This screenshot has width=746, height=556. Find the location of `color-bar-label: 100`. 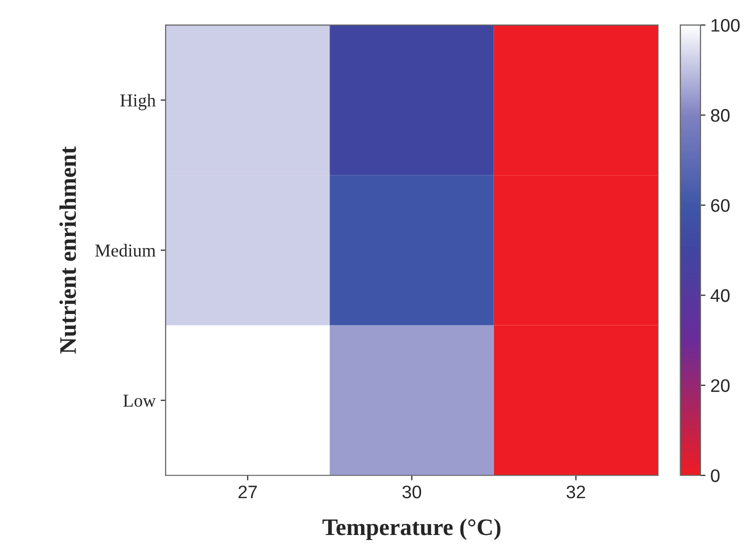

color-bar-label: 100 is located at coordinates (726, 25).